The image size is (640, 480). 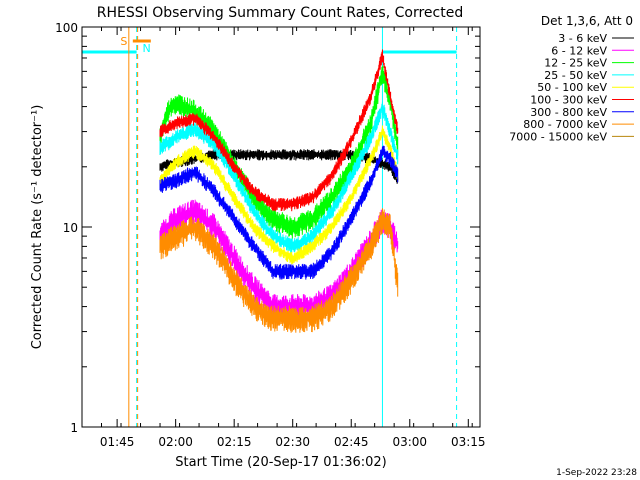 What do you see at coordinates (147, 48) in the screenshot?
I see `annotation-label-N: N` at bounding box center [147, 48].